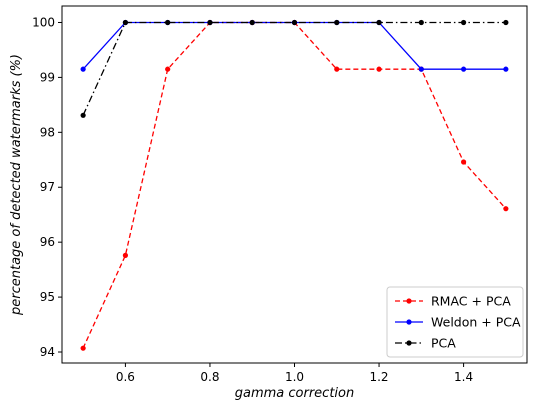 The width and height of the screenshot is (550, 406). I want to click on legend: RMAC + PCA Weldon + PCA PCA, so click(455, 322).